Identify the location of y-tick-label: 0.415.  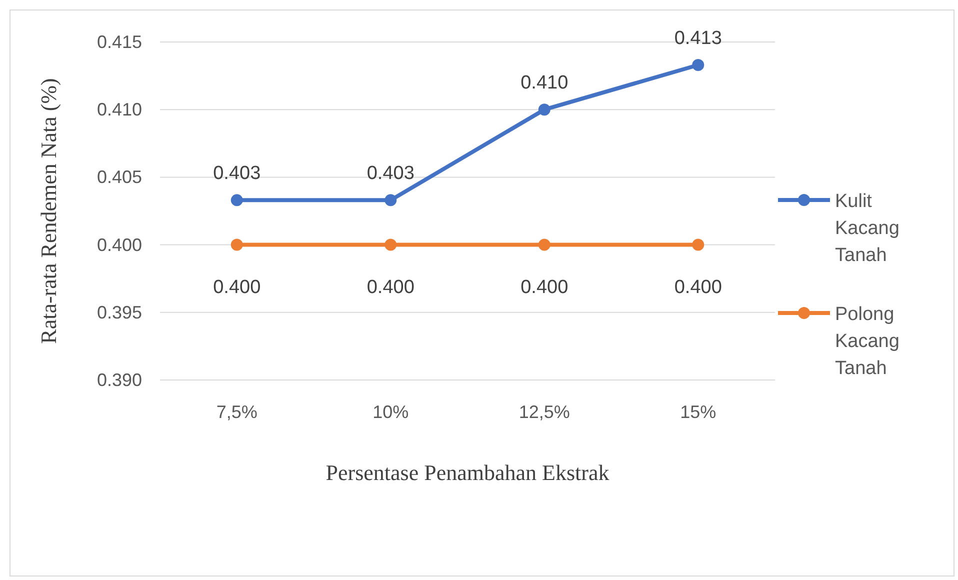
(119, 42).